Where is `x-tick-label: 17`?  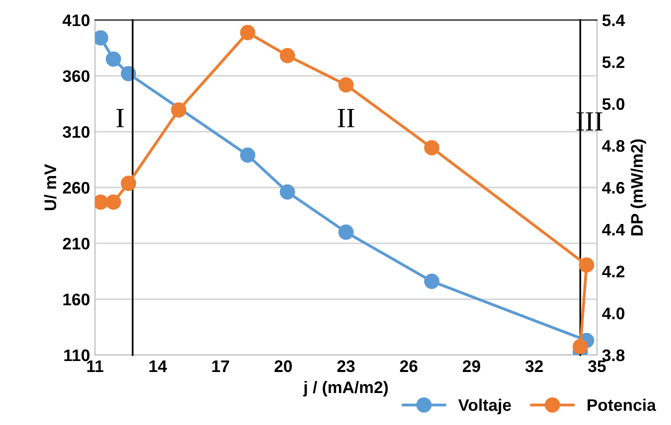 x-tick-label: 17 is located at coordinates (221, 366).